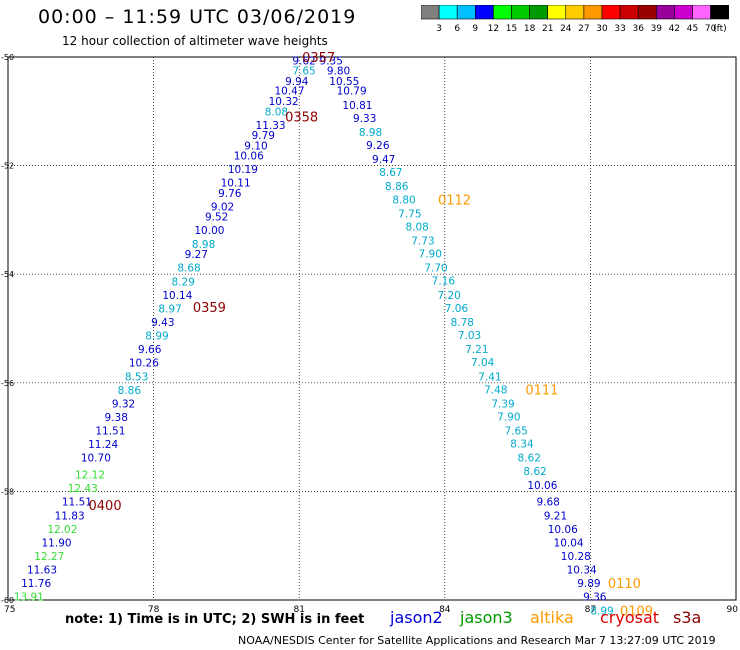 Image resolution: width=740 pixels, height=650 pixels. Describe the element at coordinates (7, 491) in the screenshot. I see `y-tick-label: -58` at that location.